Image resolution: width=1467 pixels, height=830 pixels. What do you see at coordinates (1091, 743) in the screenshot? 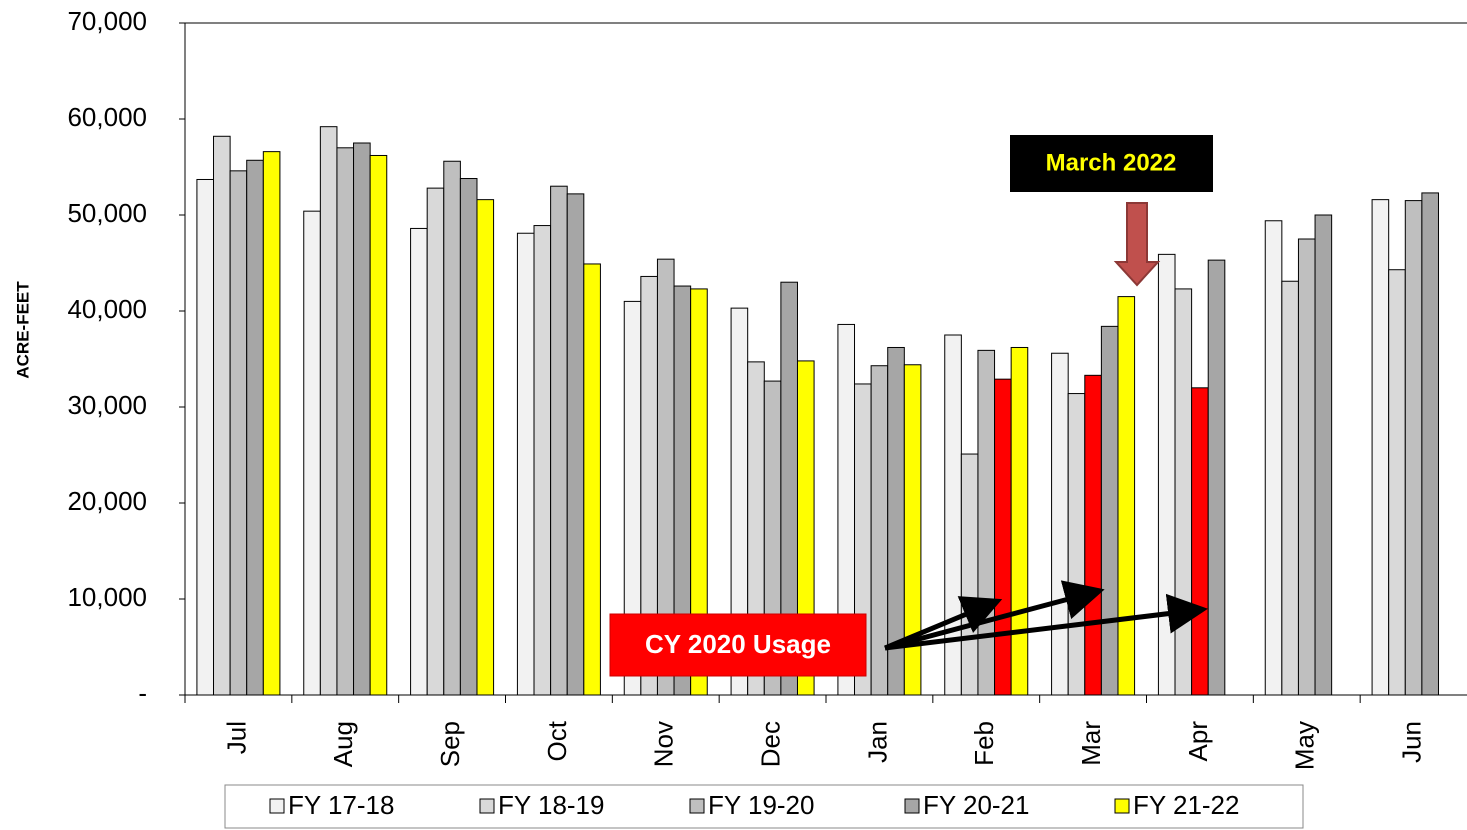
I see `x-tick-label: Mar` at bounding box center [1091, 743].